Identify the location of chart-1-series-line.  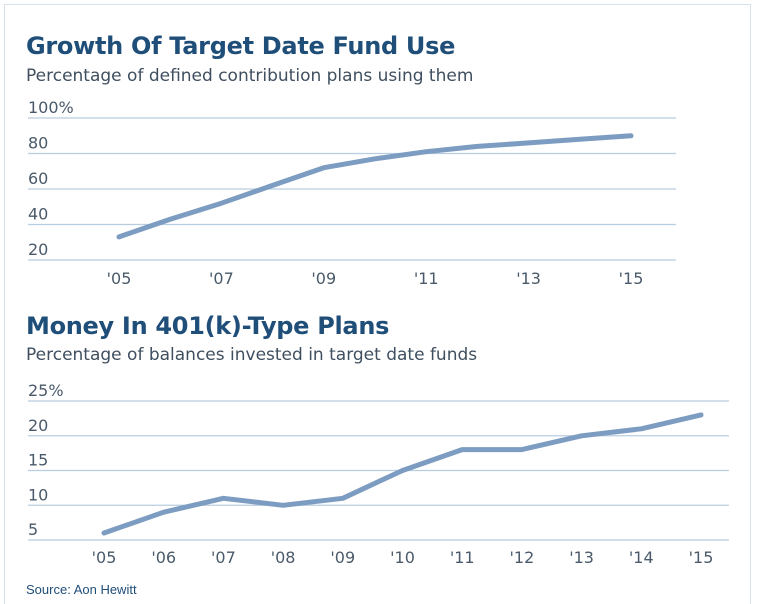
(375, 186).